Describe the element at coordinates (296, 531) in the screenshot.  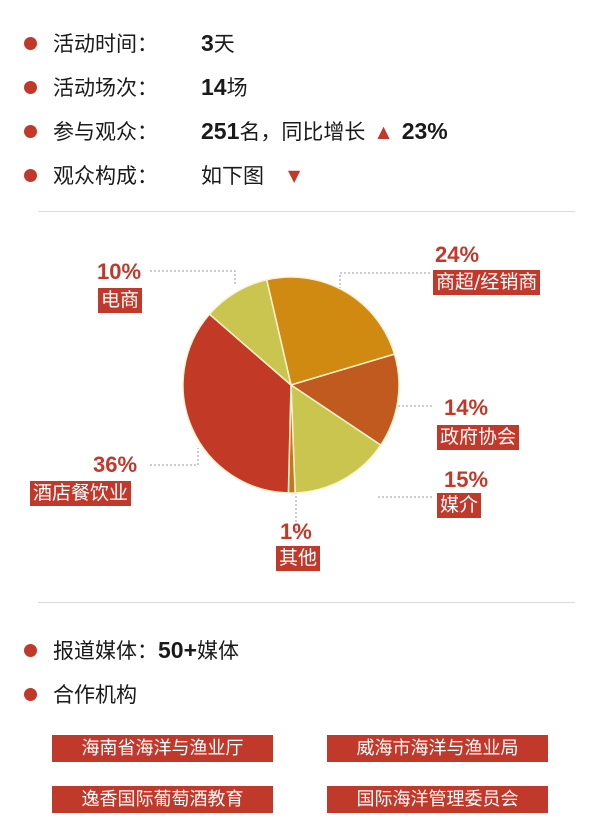
I see `pct-other: 1%` at that location.